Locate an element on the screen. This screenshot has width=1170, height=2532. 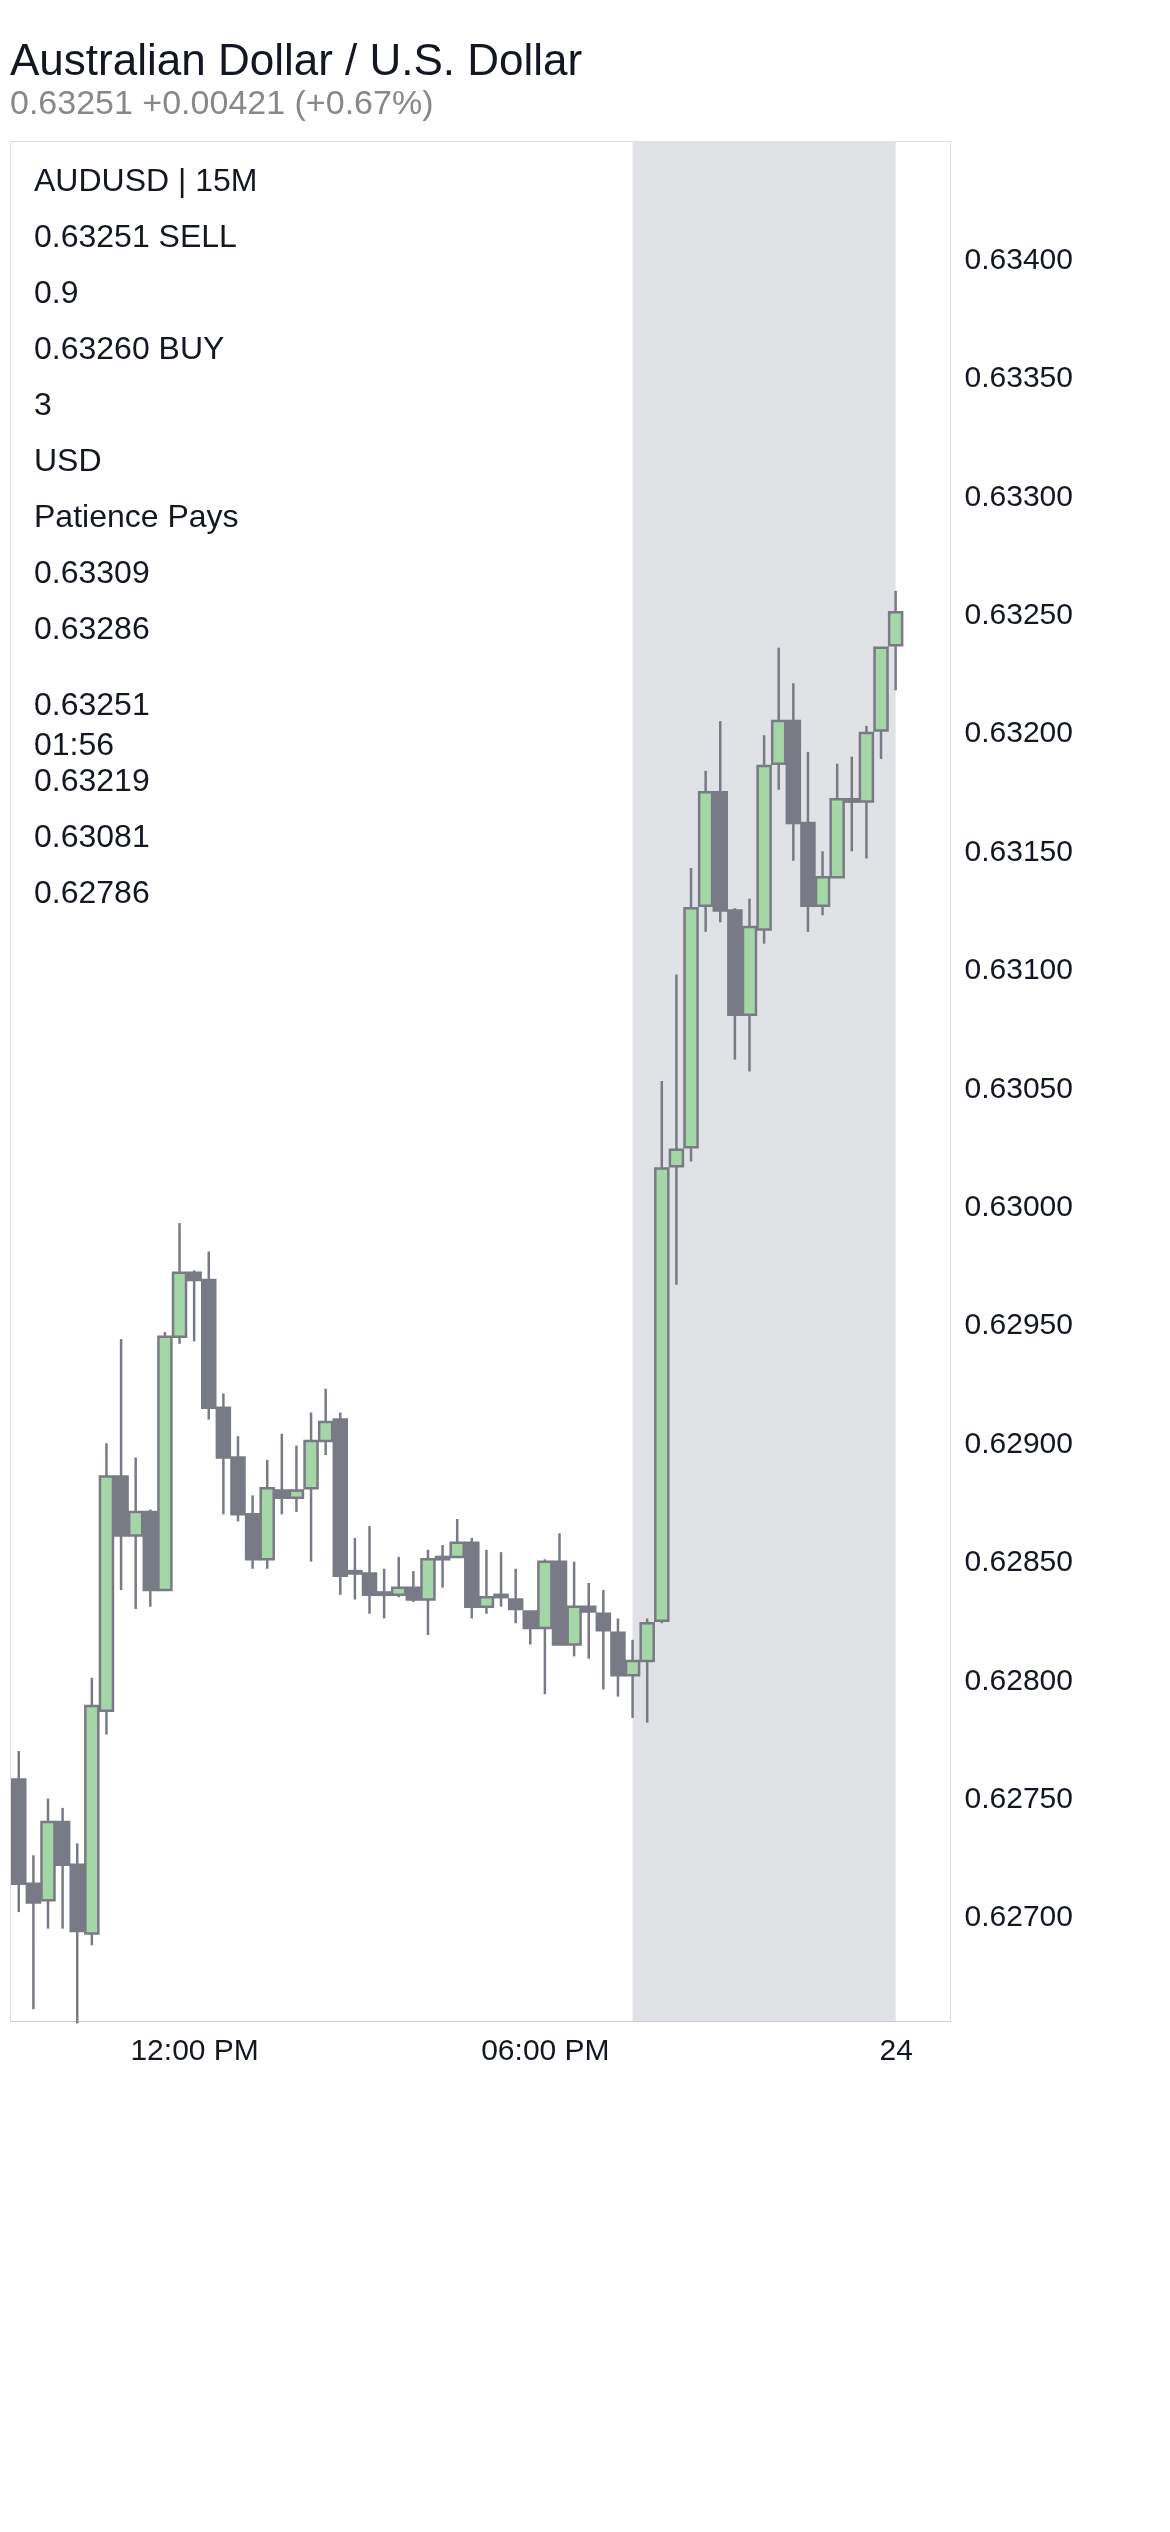
chart-title: Australian Dollar / U.S. Dollar is located at coordinates (296, 59).